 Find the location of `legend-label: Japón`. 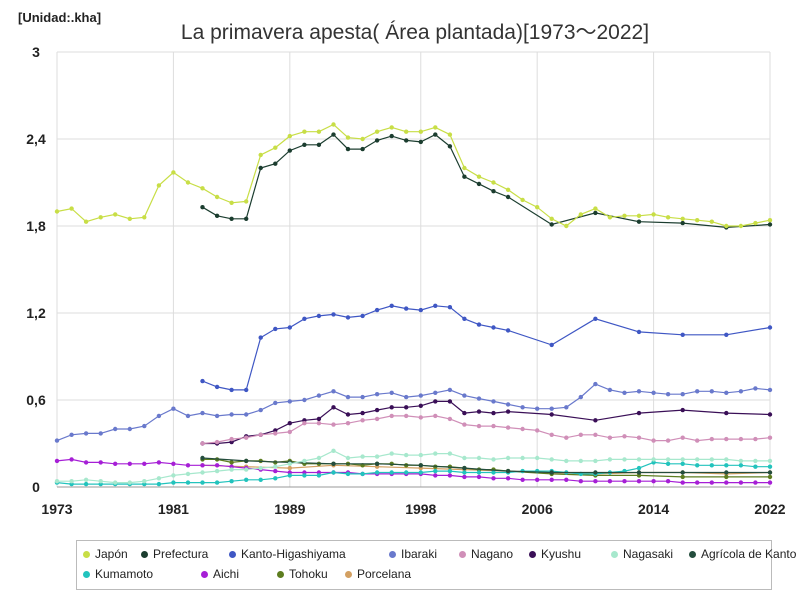

legend-label: Japón is located at coordinates (111, 554).